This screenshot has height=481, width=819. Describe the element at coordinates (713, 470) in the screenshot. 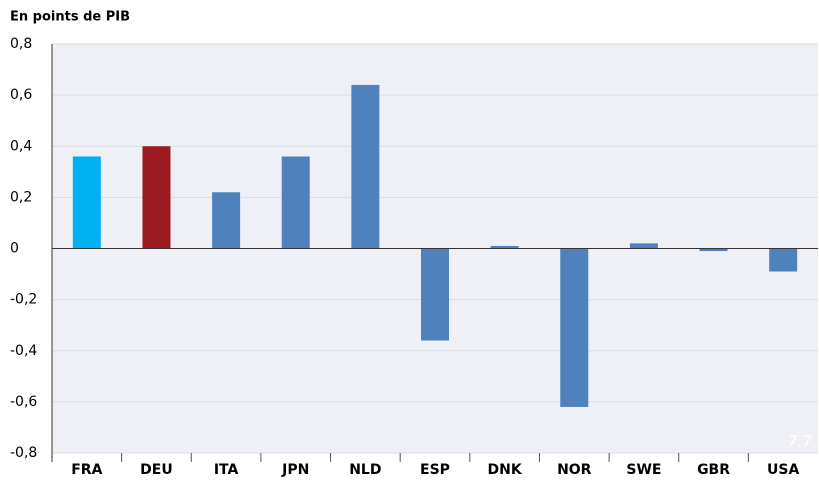

I see `x-tick-label: GBR` at that location.